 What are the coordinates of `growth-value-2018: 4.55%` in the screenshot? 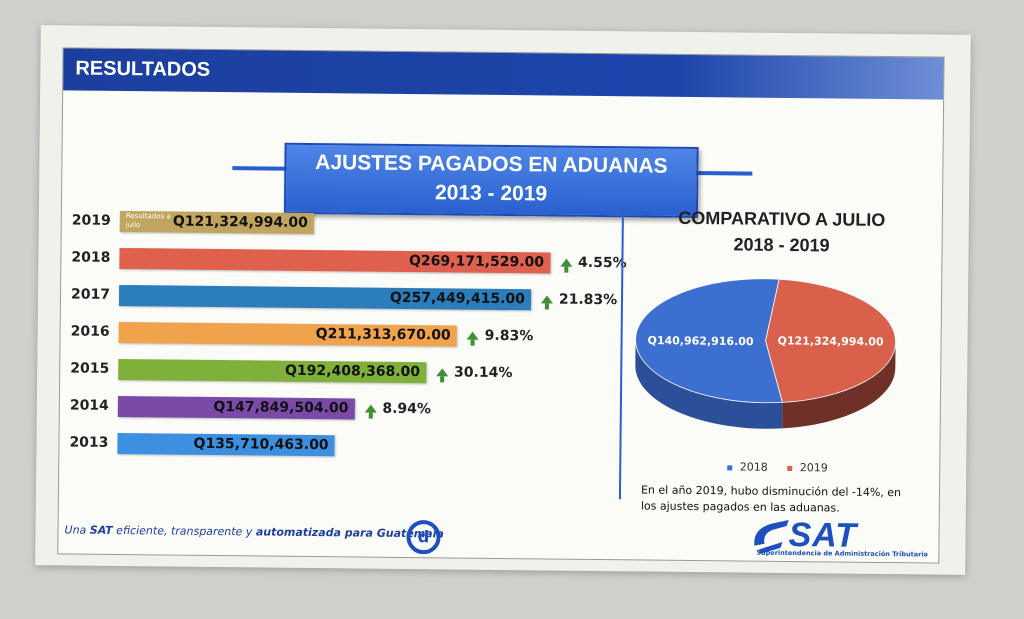 It's located at (602, 263).